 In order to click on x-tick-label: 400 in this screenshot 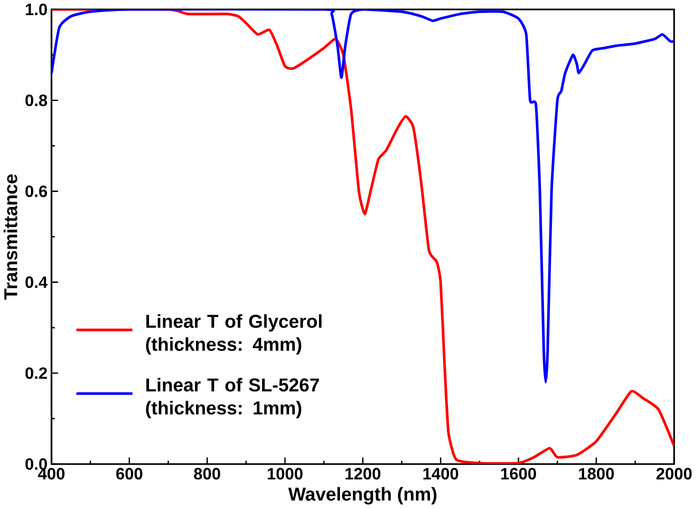, I will do `click(51, 474)`.